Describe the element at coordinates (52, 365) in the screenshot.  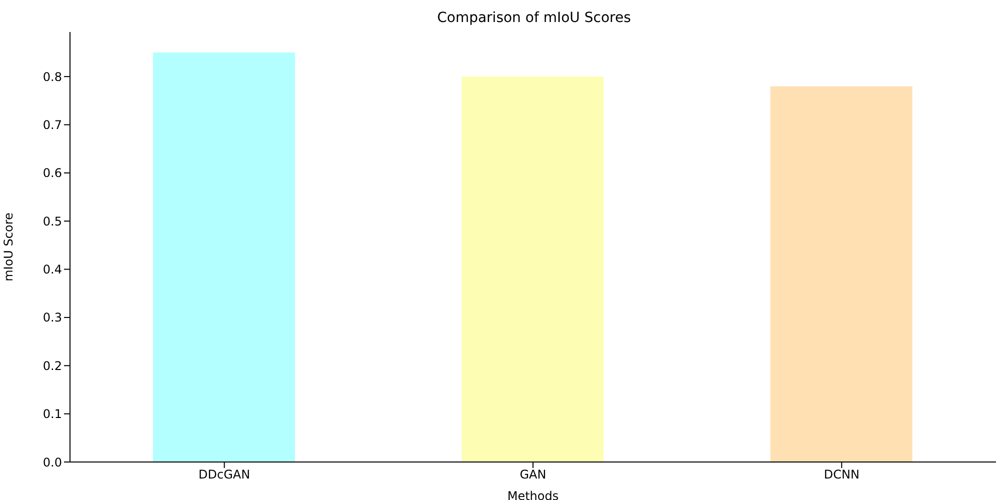
I see `y-tick-label: 0.2` at that location.